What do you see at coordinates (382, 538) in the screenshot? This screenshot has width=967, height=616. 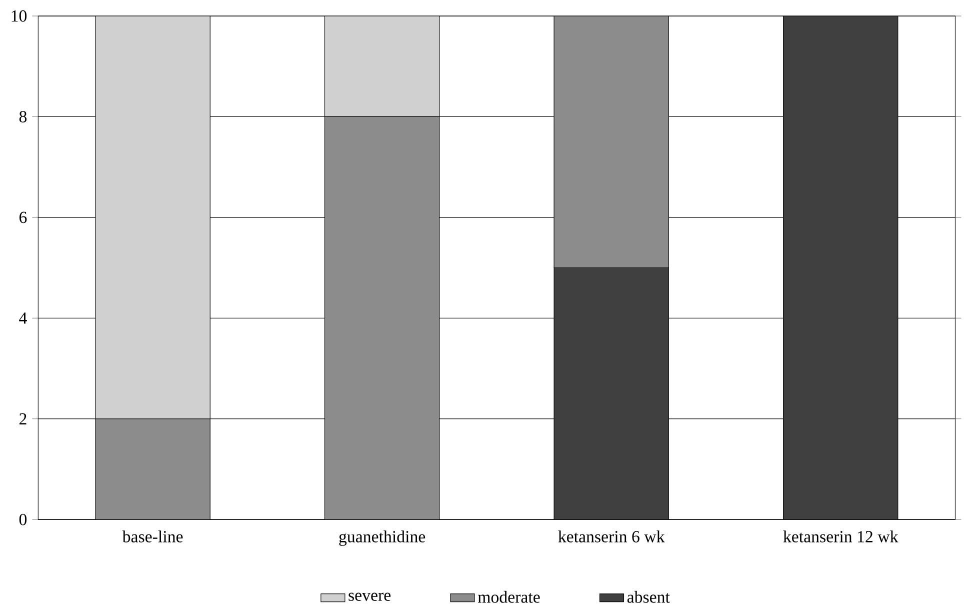 I see `x-tick-label: guanethidine` at bounding box center [382, 538].